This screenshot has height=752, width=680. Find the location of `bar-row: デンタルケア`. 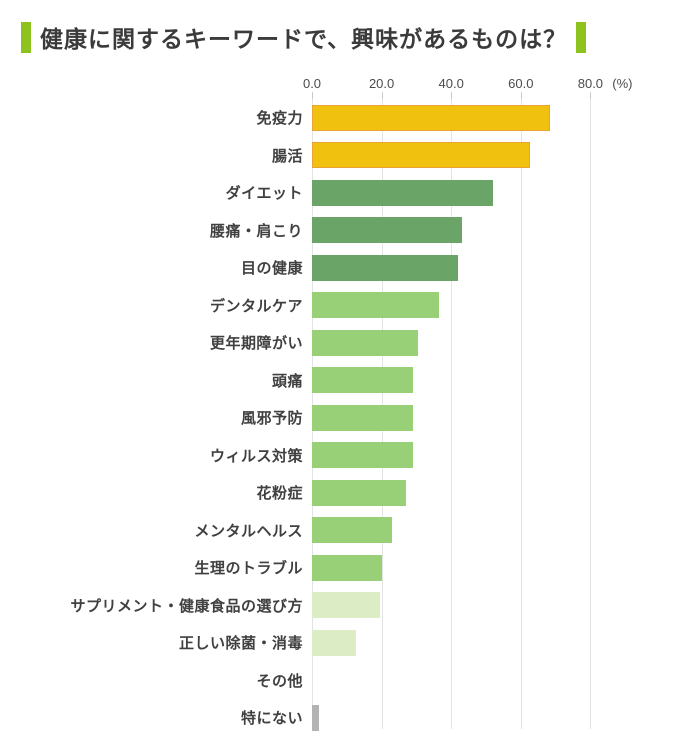

bar-row: デンタルケア is located at coordinates (340, 306).